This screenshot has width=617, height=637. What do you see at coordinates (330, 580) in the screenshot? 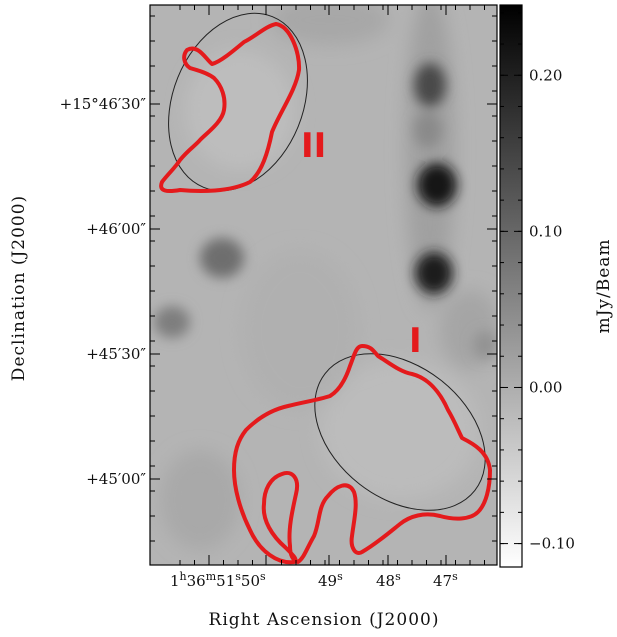
I see `ra-tick-label: 49s` at bounding box center [330, 580].